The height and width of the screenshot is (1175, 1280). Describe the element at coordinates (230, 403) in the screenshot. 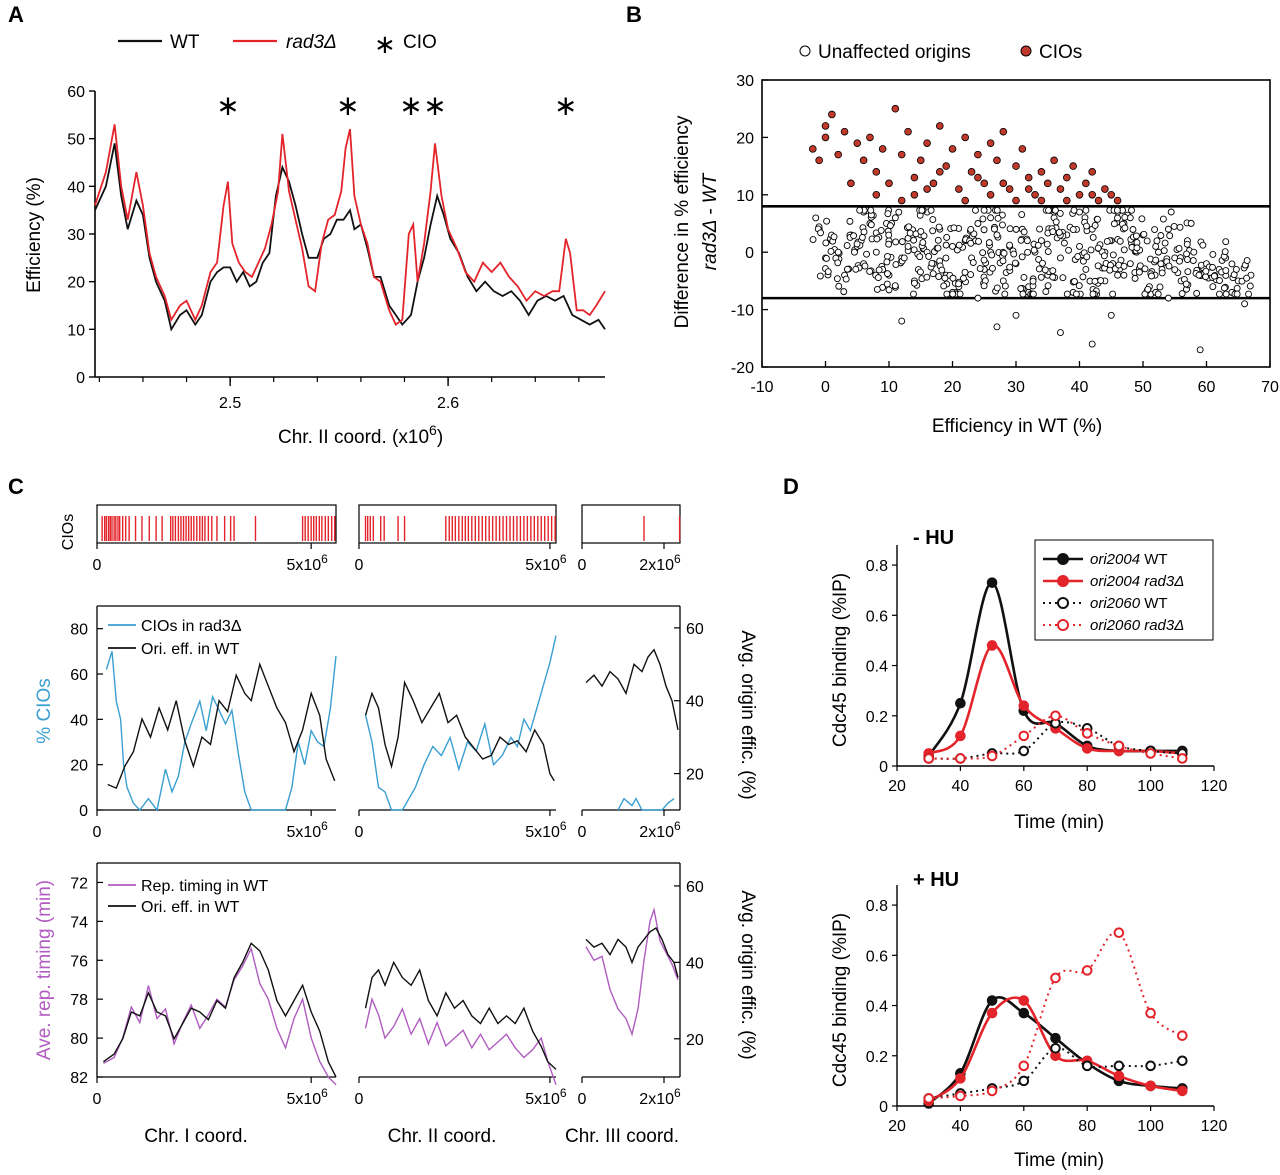

I see `a-x-tick-label: 2.5` at that location.